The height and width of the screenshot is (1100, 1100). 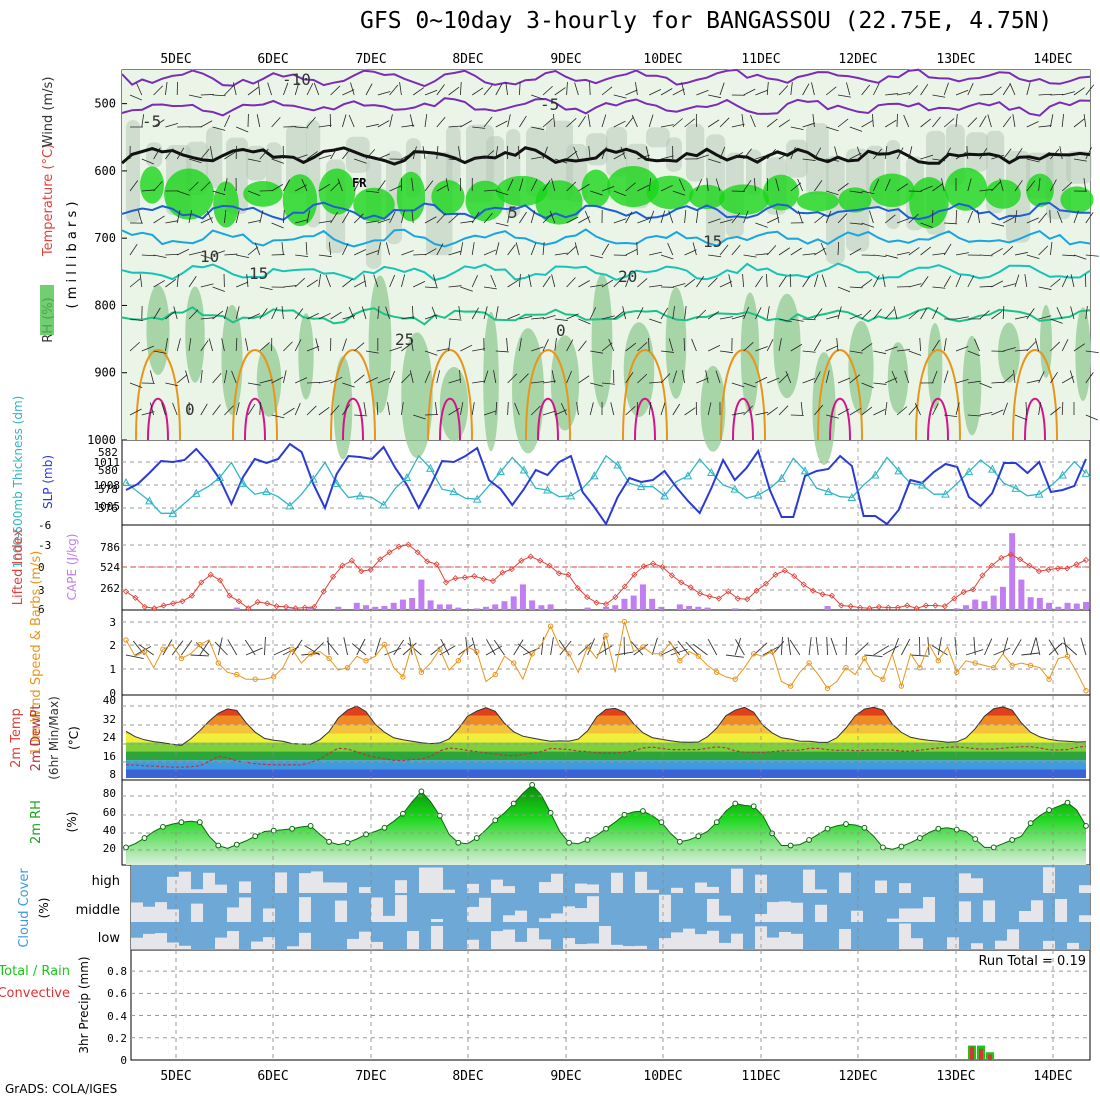 I want to click on isotherm-30-lobe, so click(x=1035, y=419).